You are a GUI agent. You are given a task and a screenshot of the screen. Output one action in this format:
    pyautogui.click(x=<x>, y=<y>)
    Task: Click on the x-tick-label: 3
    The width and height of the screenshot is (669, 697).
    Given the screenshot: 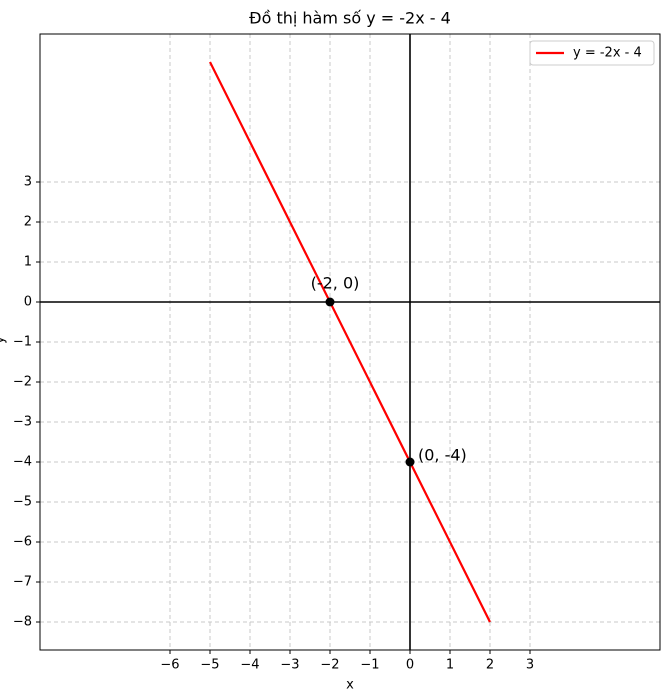 What is the action you would take?
    pyautogui.click(x=530, y=665)
    